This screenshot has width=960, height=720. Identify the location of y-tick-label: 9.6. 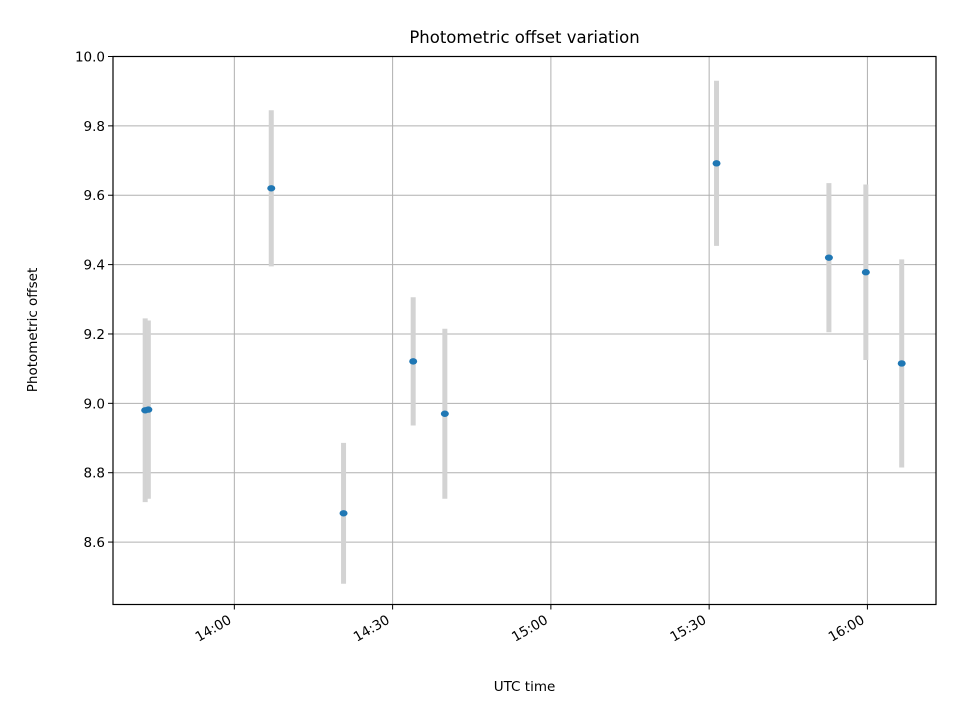
(94, 196).